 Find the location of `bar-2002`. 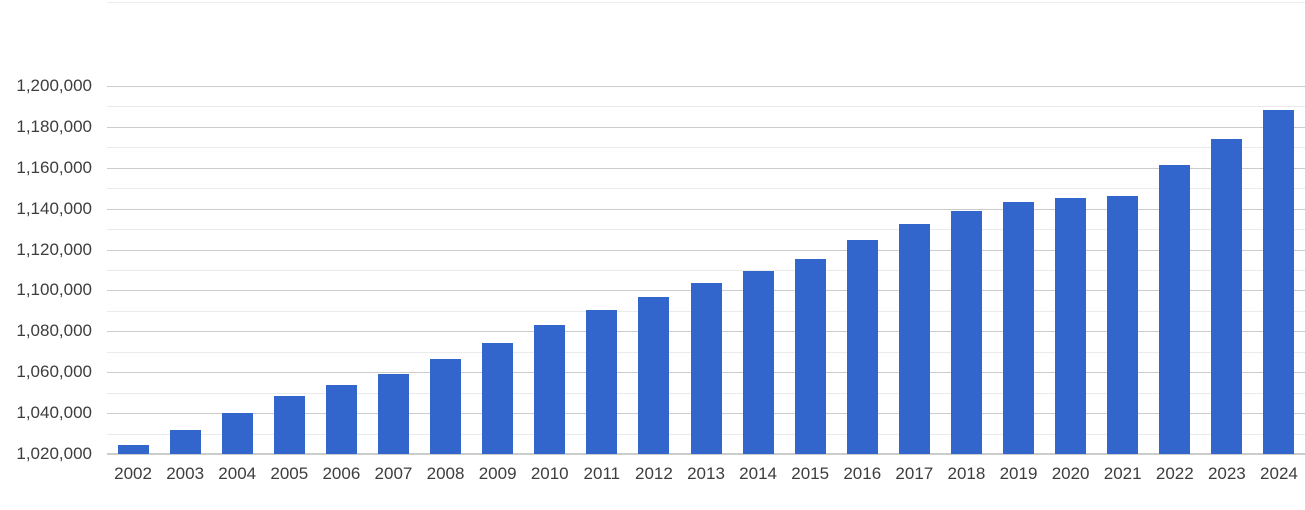

bar-2002 is located at coordinates (133, 449).